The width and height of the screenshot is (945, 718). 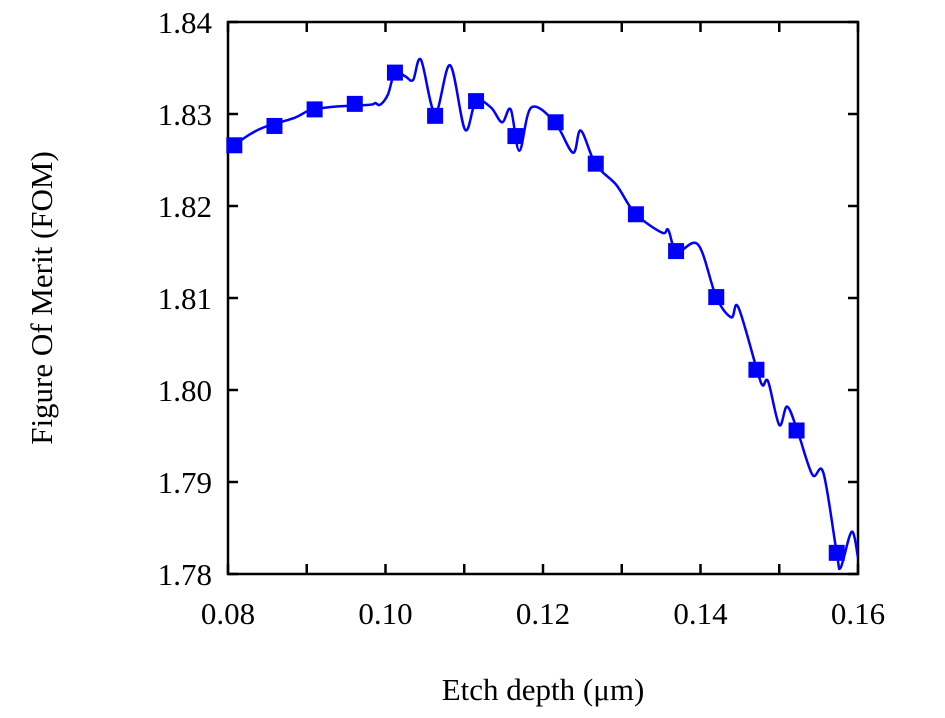 What do you see at coordinates (185, 482) in the screenshot?
I see `y-tick-label: 1.79` at bounding box center [185, 482].